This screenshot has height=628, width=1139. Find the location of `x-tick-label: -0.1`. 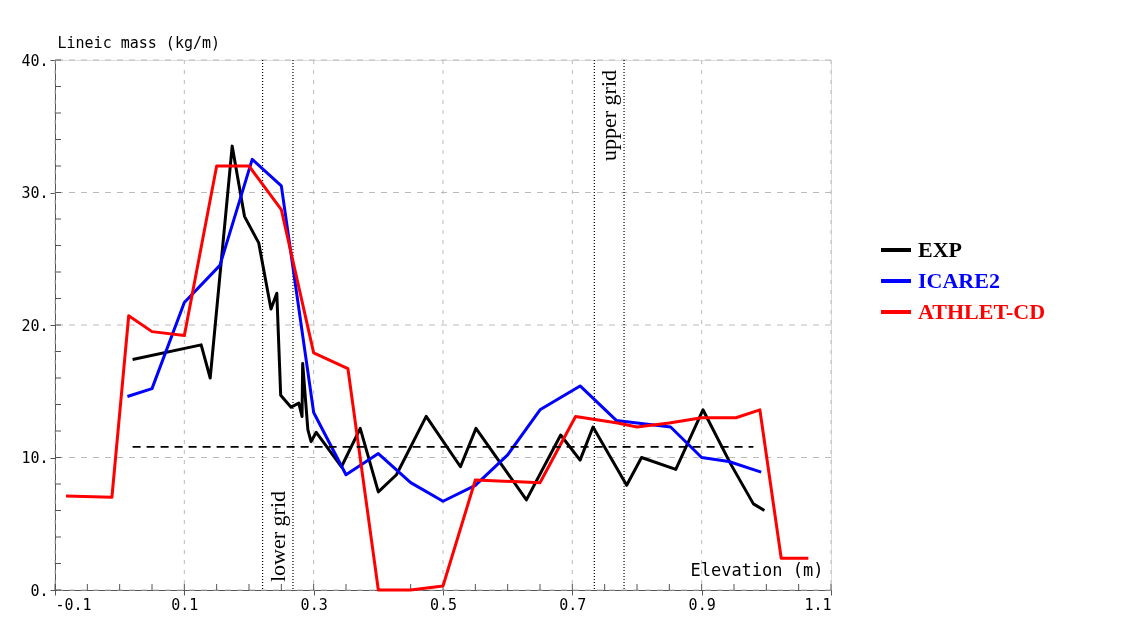

x-tick-label: -0.1 is located at coordinates (73, 604).